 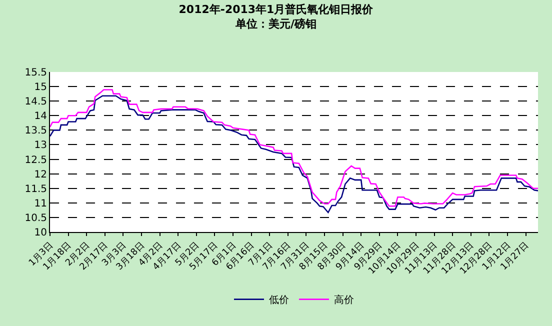 I want to click on y-tick-label: 13.5, so click(x=35, y=131).